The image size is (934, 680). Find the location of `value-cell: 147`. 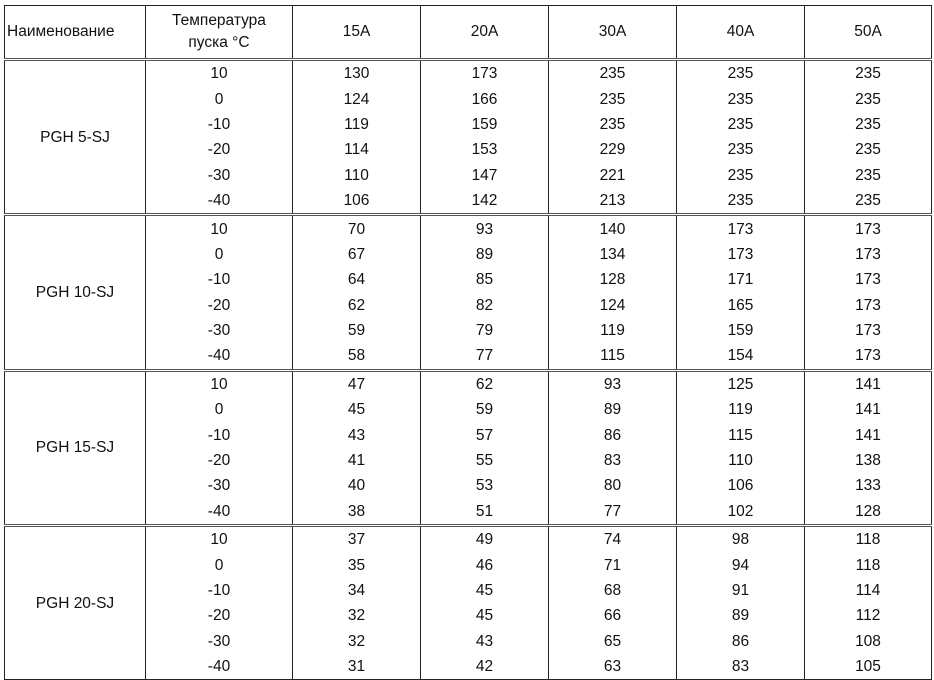

value-cell: 147 is located at coordinates (484, 175).